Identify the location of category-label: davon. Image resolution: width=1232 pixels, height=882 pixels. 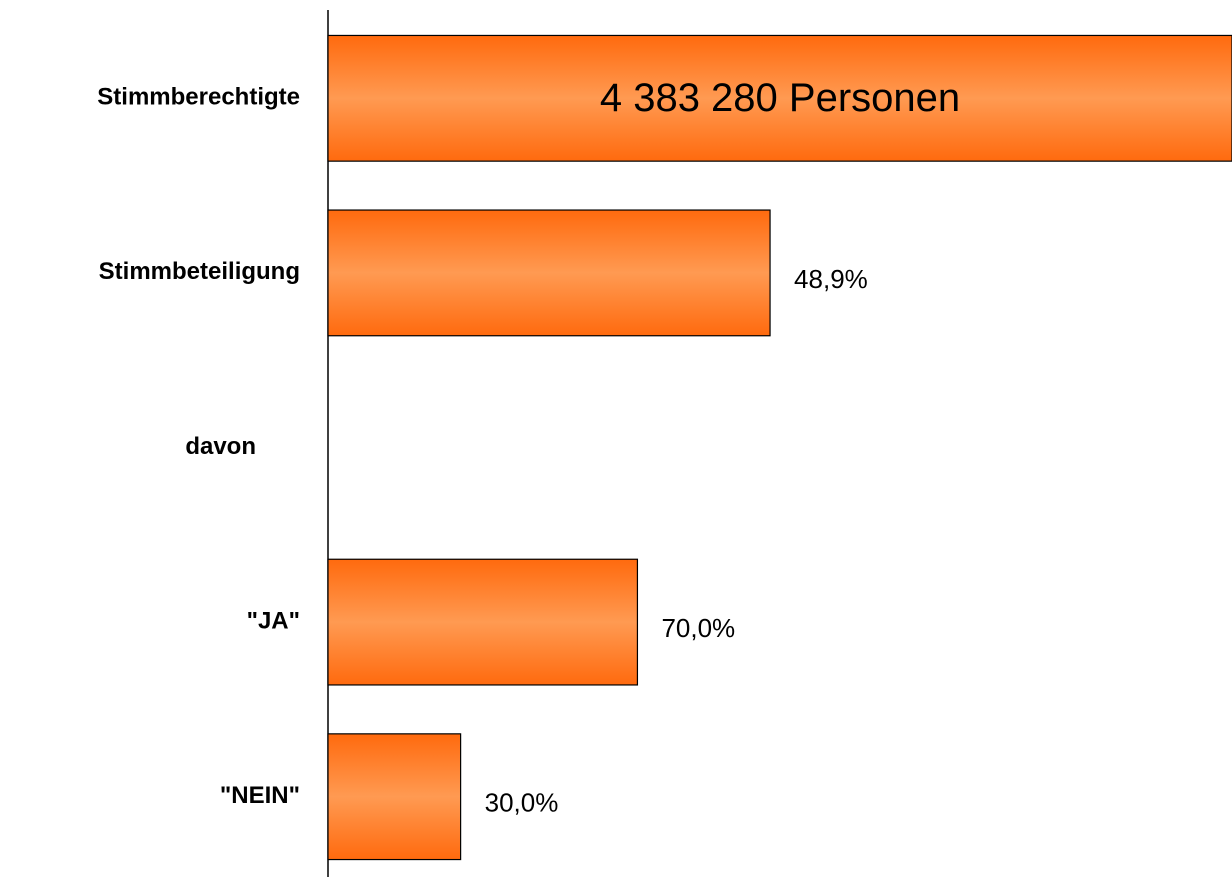
(220, 446).